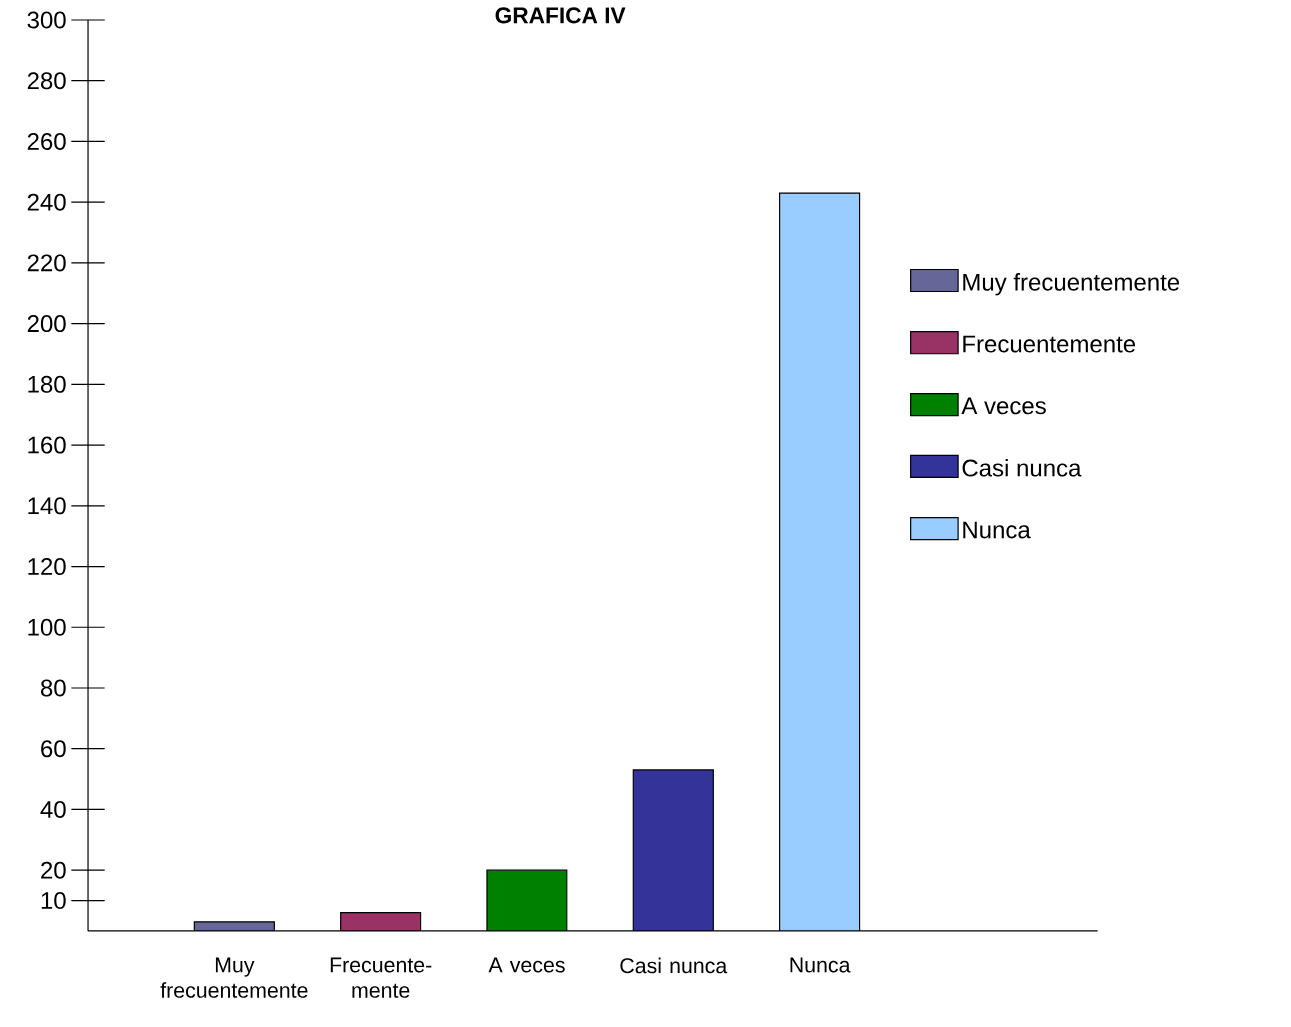  Describe the element at coordinates (46, 263) in the screenshot. I see `y-tick-label: 220` at that location.